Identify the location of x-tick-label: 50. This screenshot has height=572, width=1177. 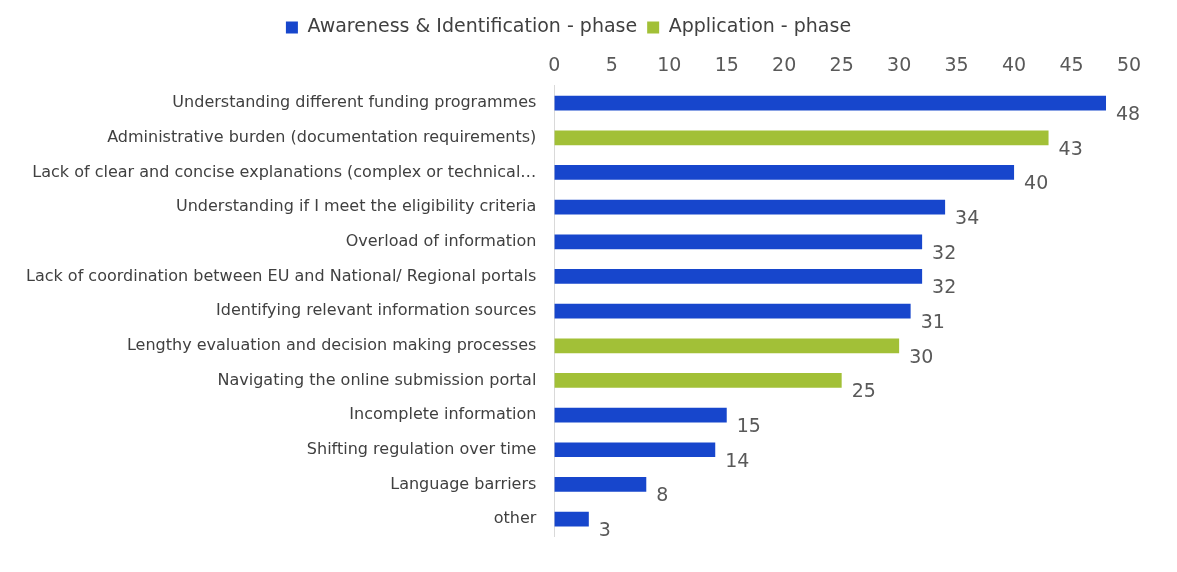
(1129, 64).